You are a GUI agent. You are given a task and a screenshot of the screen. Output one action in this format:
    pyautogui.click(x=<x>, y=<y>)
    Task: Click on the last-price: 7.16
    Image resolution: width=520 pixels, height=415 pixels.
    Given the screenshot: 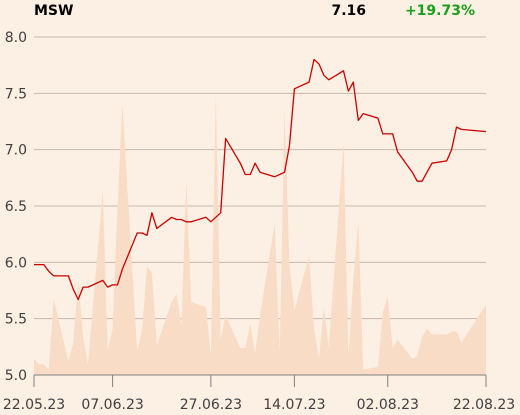 What is the action you would take?
    pyautogui.click(x=348, y=11)
    